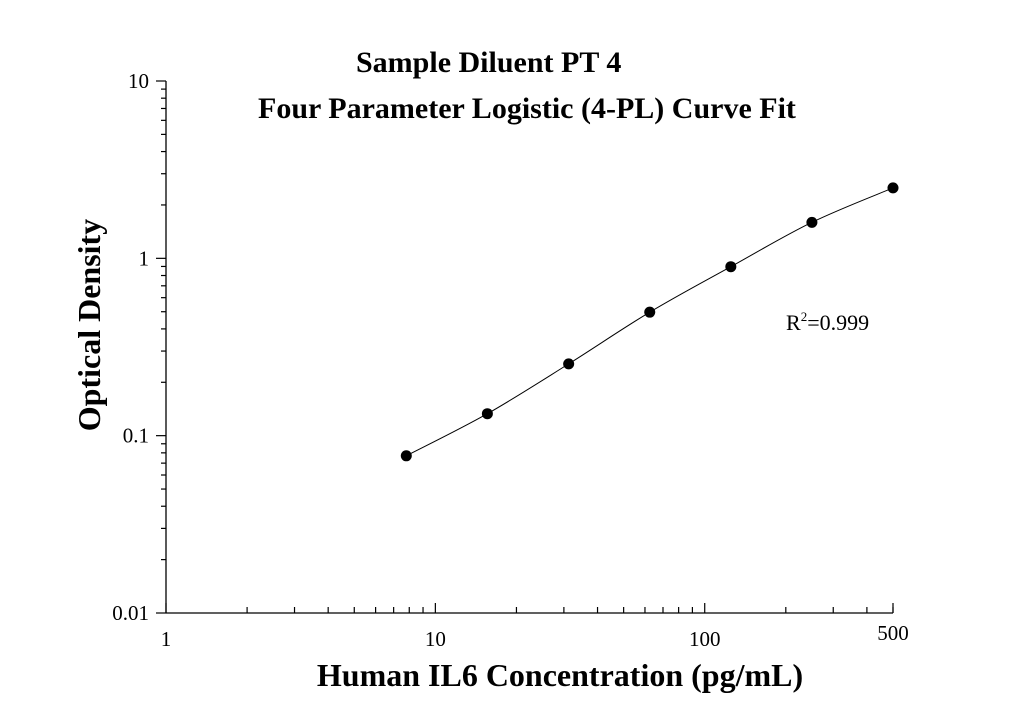 The image size is (1036, 724). Describe the element at coordinates (560, 675) in the screenshot. I see `x-axis-title: Human IL6 Concentration (pg/mL)` at that location.